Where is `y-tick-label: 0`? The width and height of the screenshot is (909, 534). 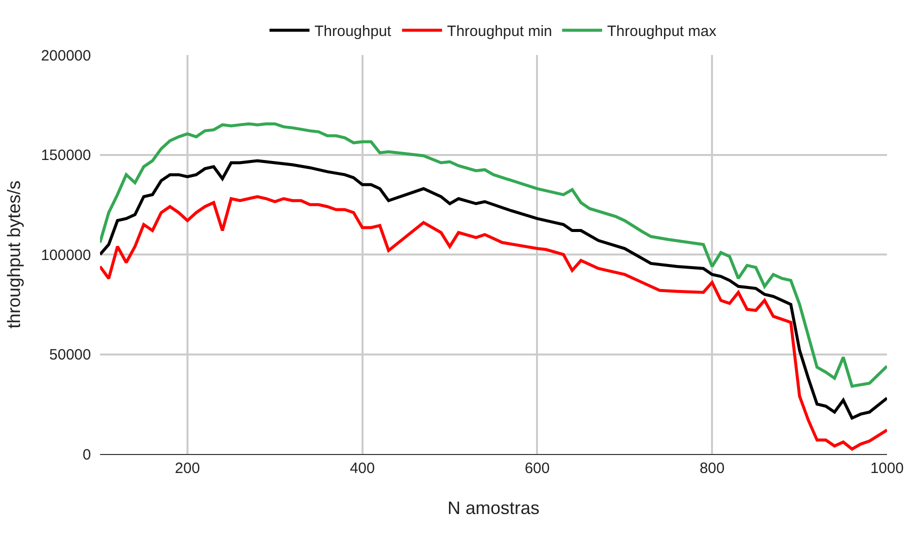 y-tick-label: 0 is located at coordinates (86, 455).